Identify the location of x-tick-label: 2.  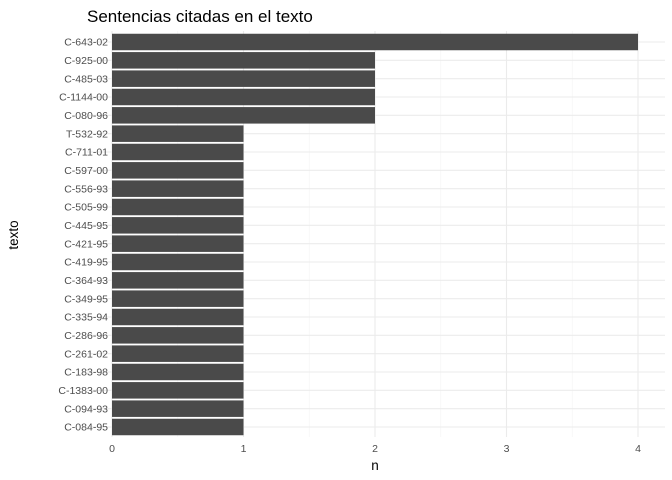
(375, 449).